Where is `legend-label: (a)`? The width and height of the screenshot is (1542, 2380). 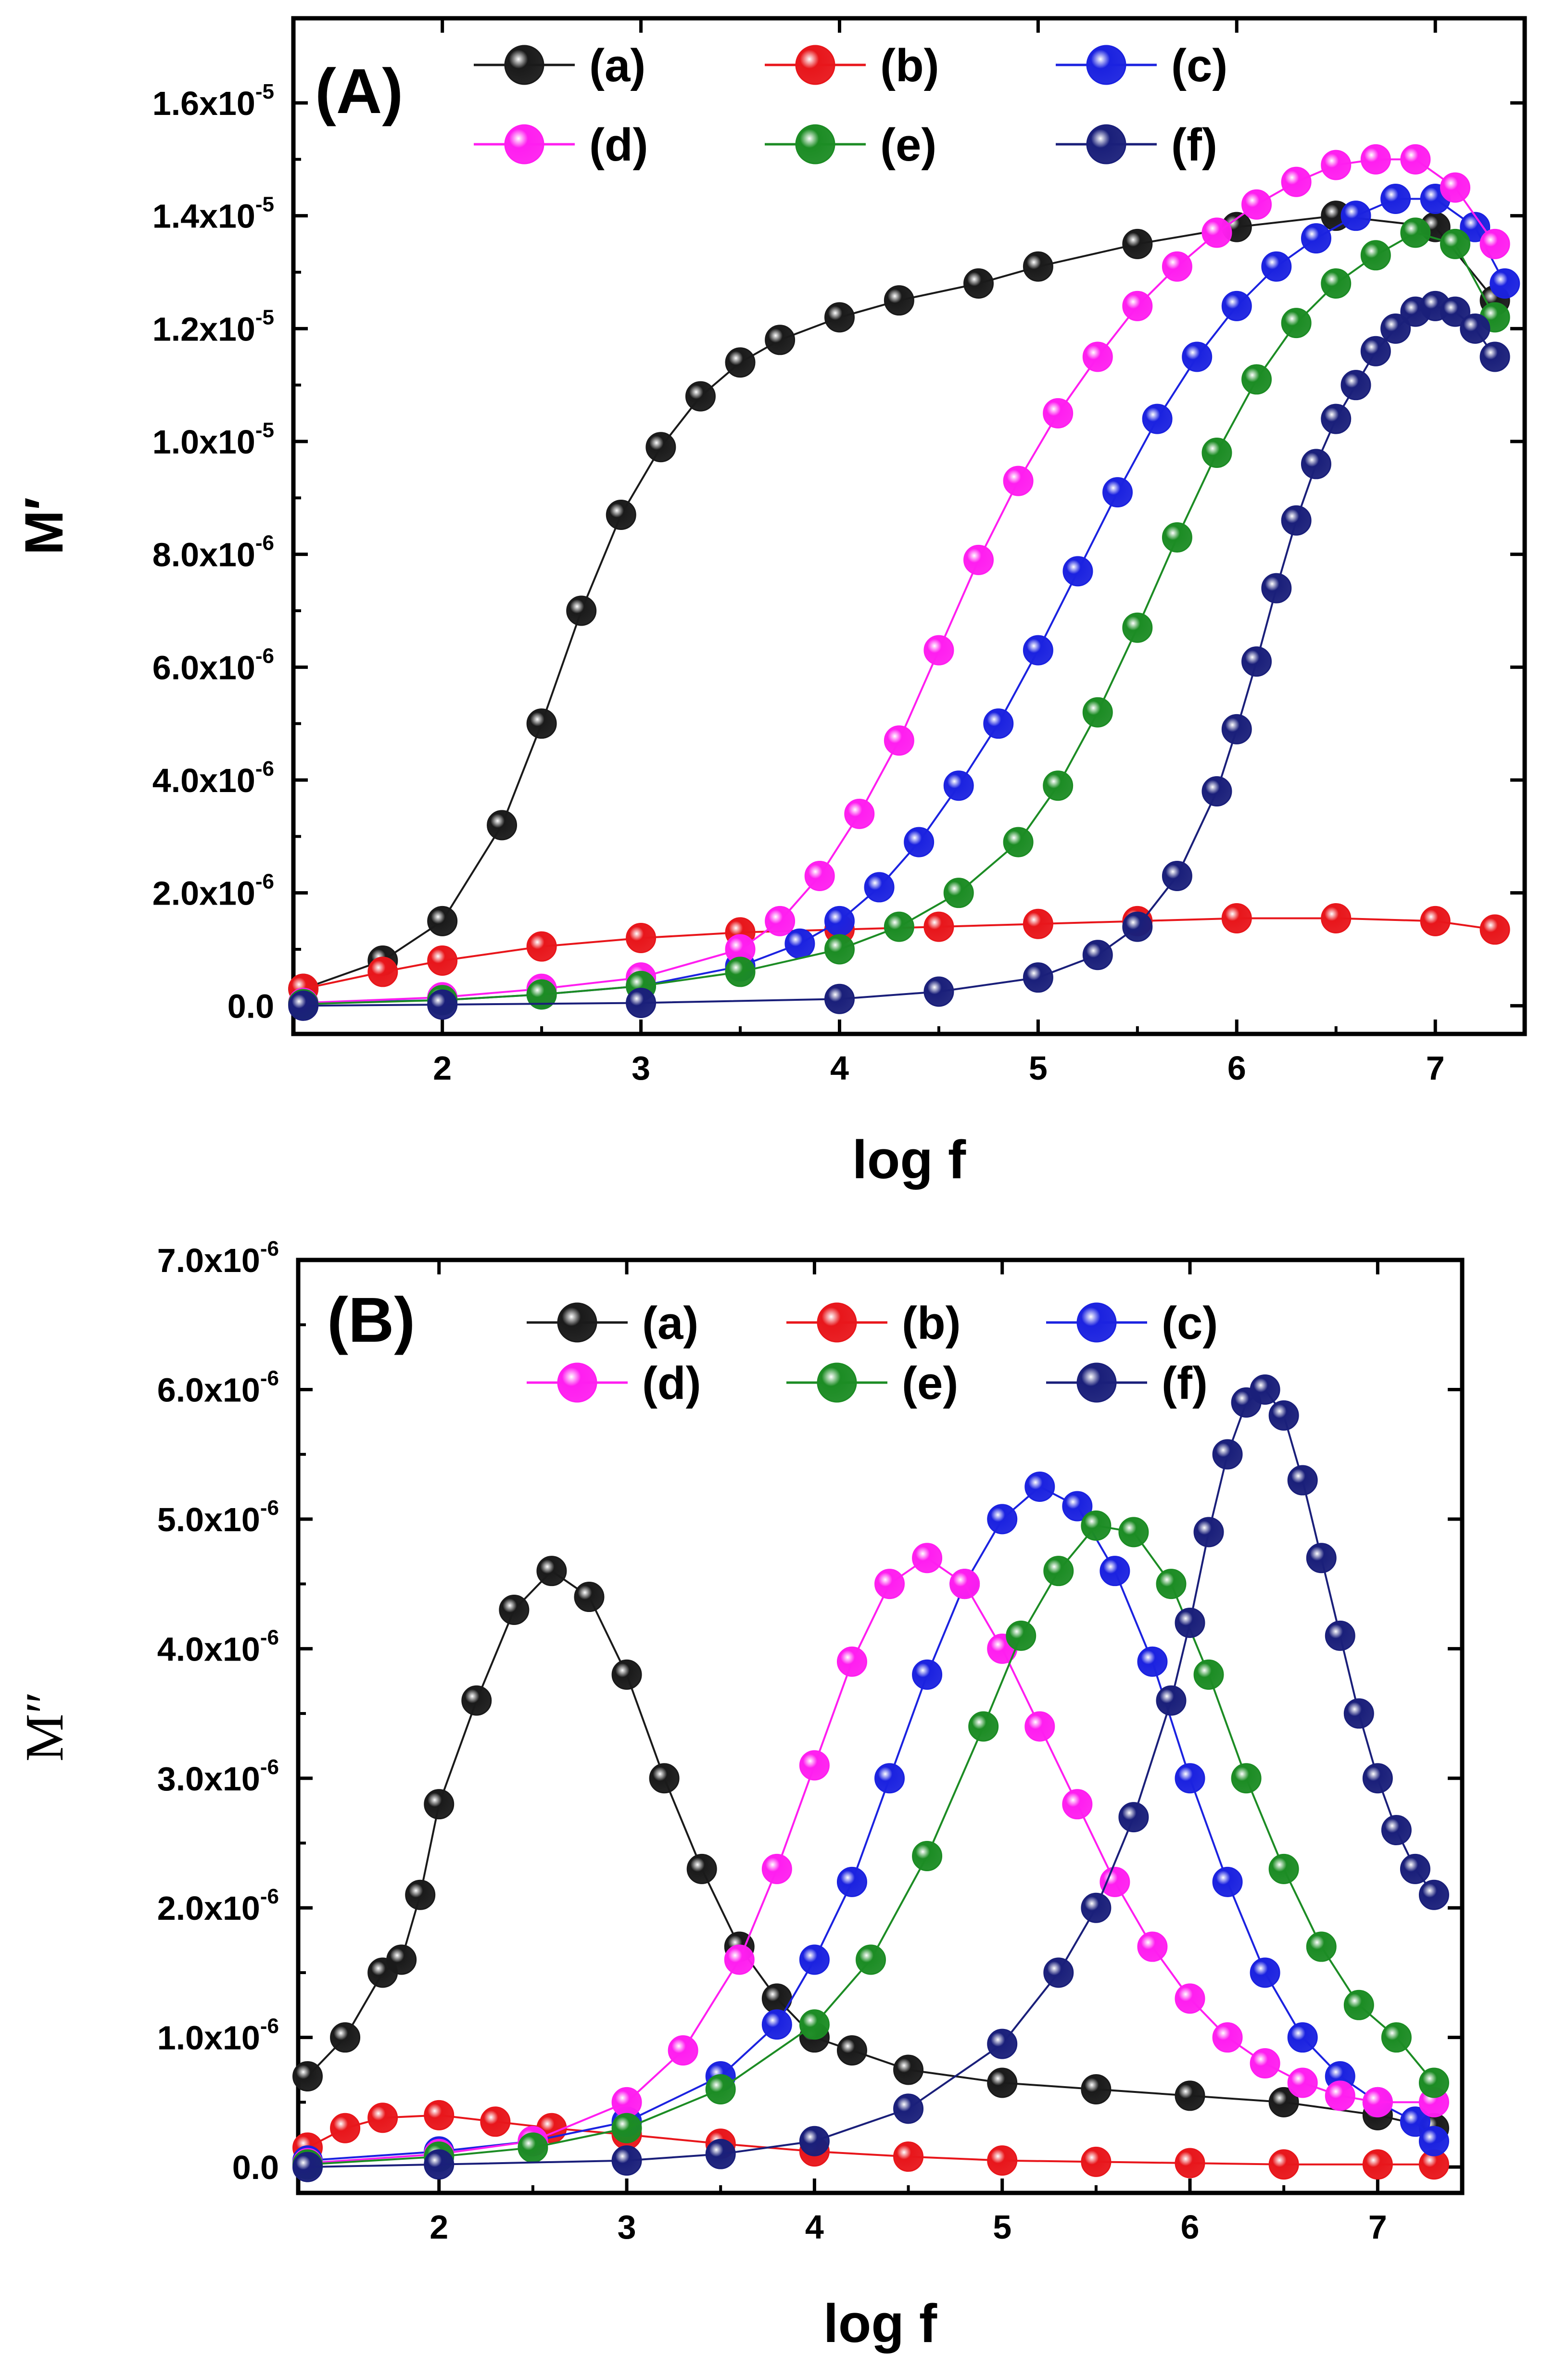 legend-label: (a) is located at coordinates (617, 66).